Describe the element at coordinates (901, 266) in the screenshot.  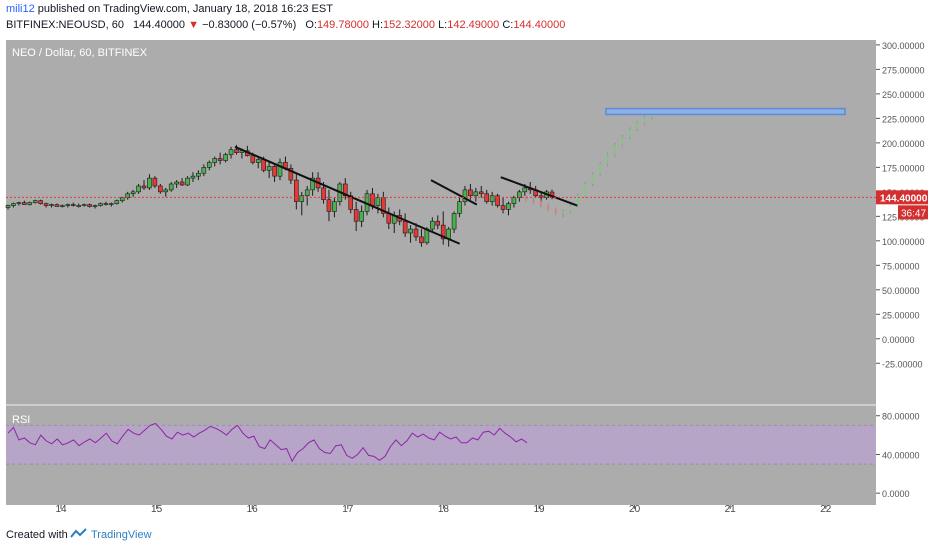
I see `price-tick-label: 75.00000` at that location.